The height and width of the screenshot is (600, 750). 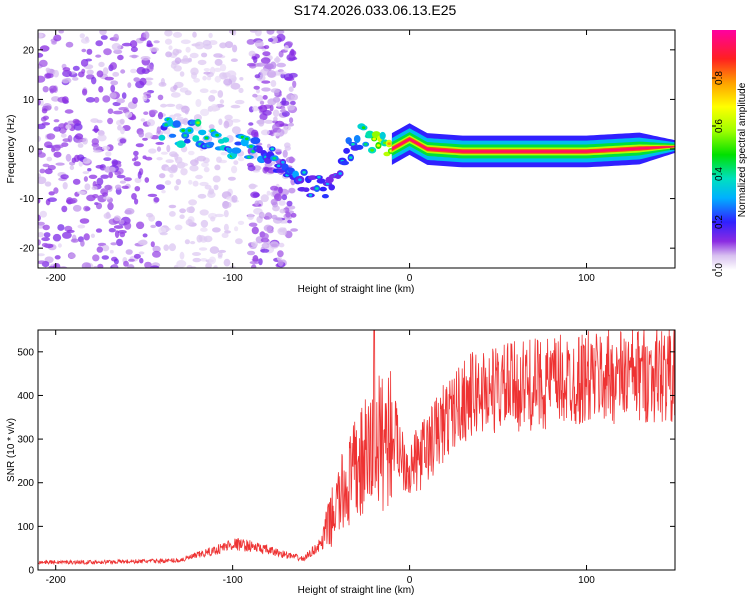 I want to click on x-tick-label: 100, so click(x=586, y=278).